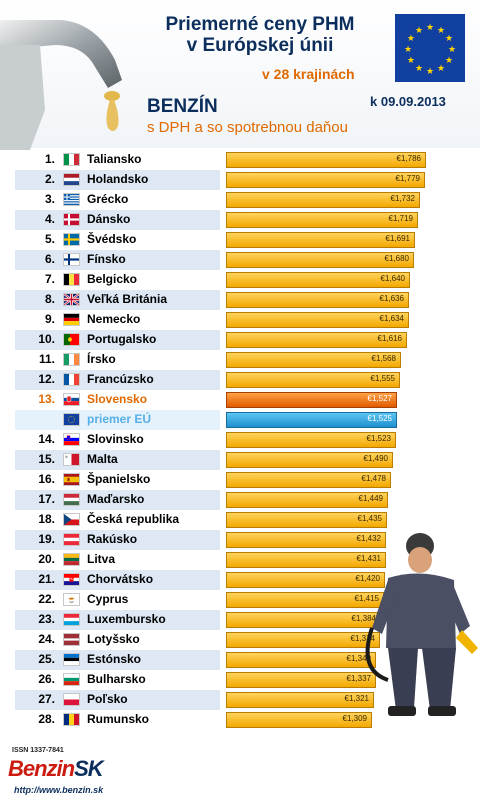  I want to click on si-flag-icon, so click(71, 439).